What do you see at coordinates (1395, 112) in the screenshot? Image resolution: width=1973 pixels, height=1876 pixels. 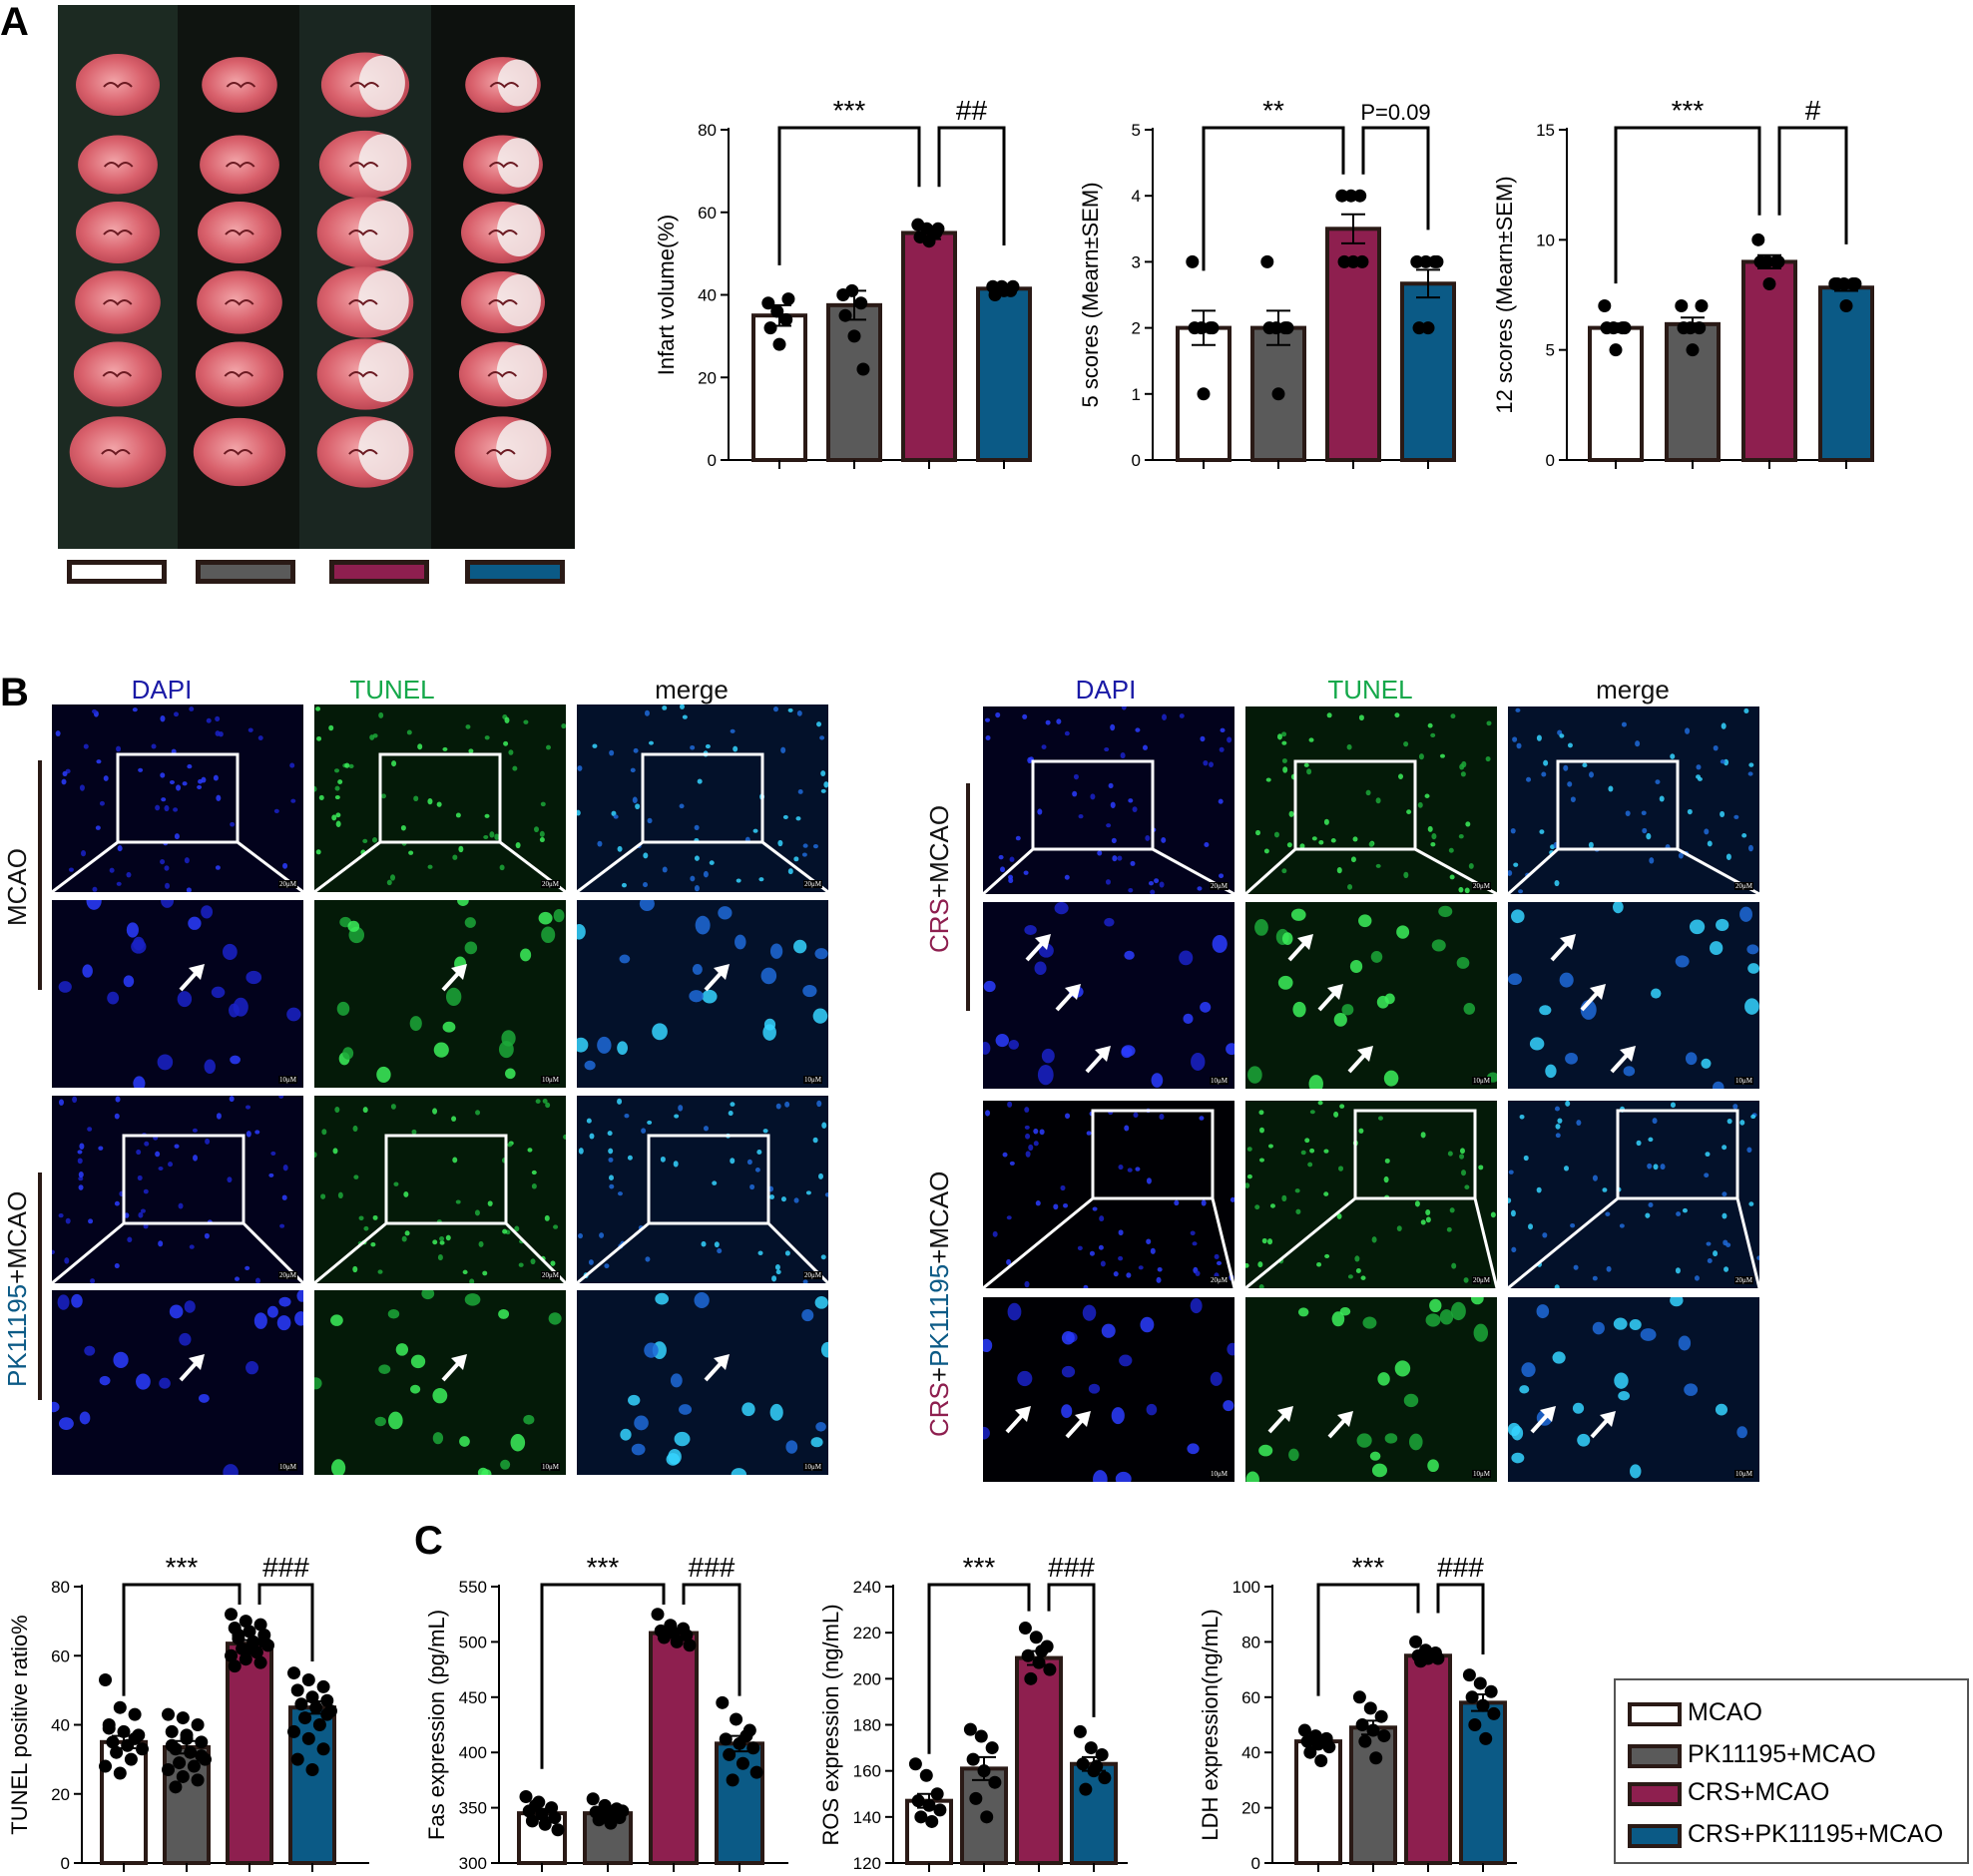 I see `significance-label: P=0.09` at bounding box center [1395, 112].